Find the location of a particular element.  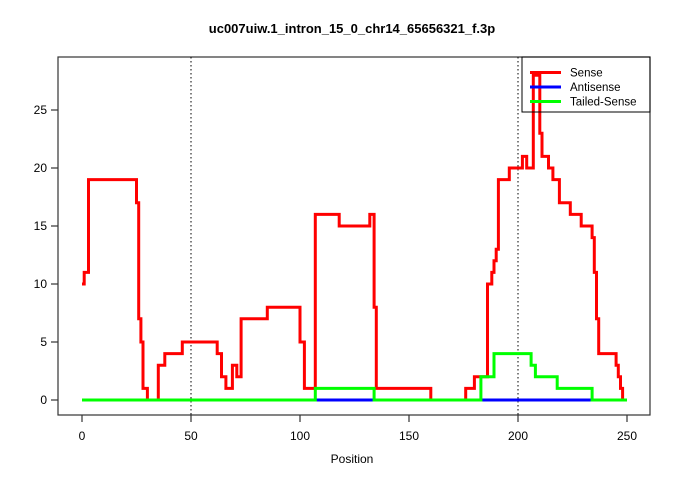

y-axis-ticks: 0 5 10 15 20 25 is located at coordinates (46, 255).